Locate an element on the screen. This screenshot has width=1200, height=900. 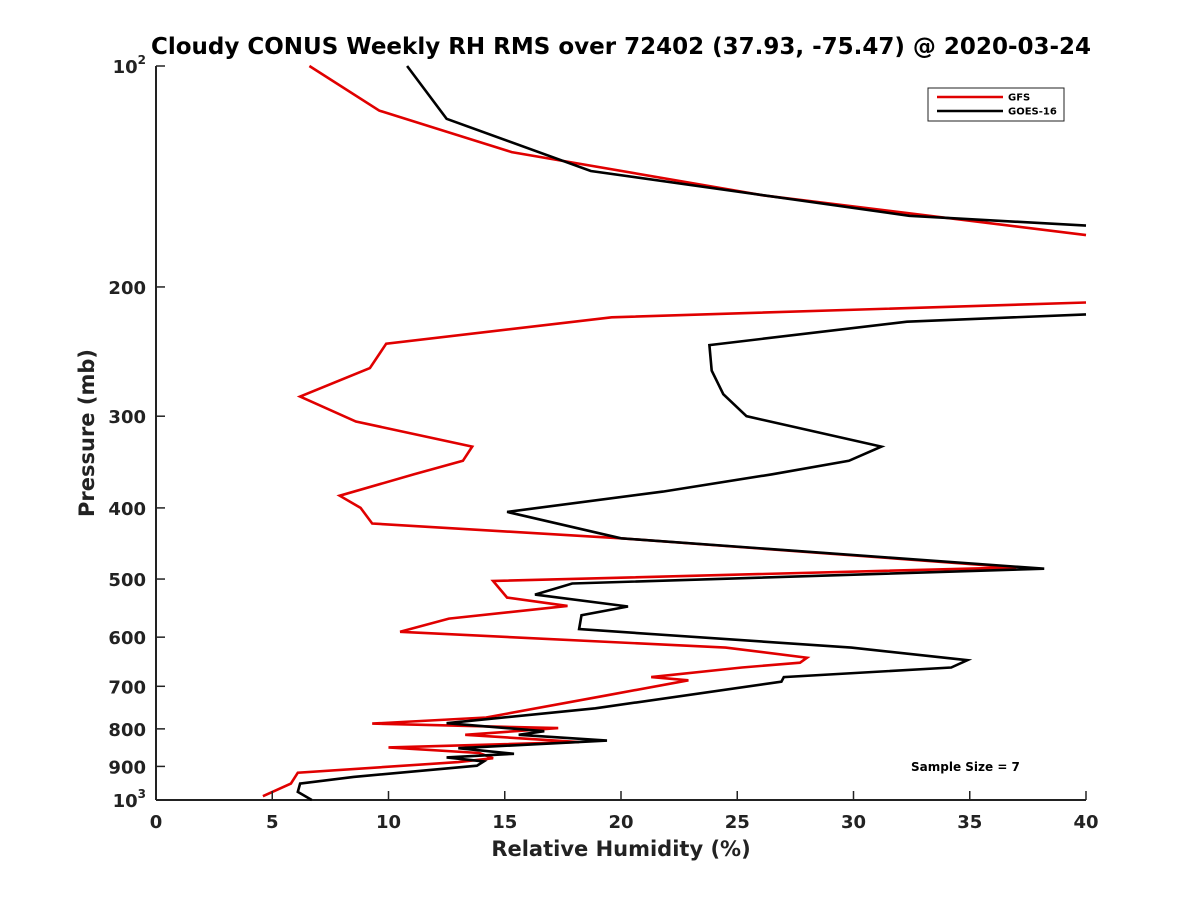
y-tick-label: 200 is located at coordinates (127, 288).